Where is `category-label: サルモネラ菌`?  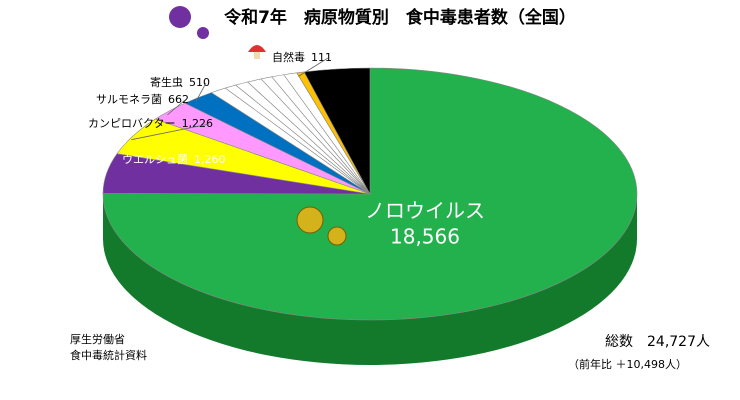 category-label: サルモネラ菌 is located at coordinates (129, 99).